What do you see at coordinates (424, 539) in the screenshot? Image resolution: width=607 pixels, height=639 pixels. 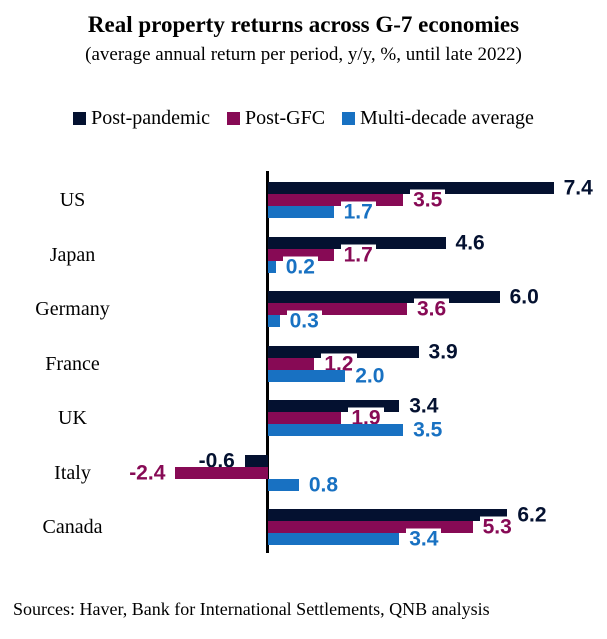 I see `value-label-multi-decade-average-canada: 3.4` at bounding box center [424, 539].